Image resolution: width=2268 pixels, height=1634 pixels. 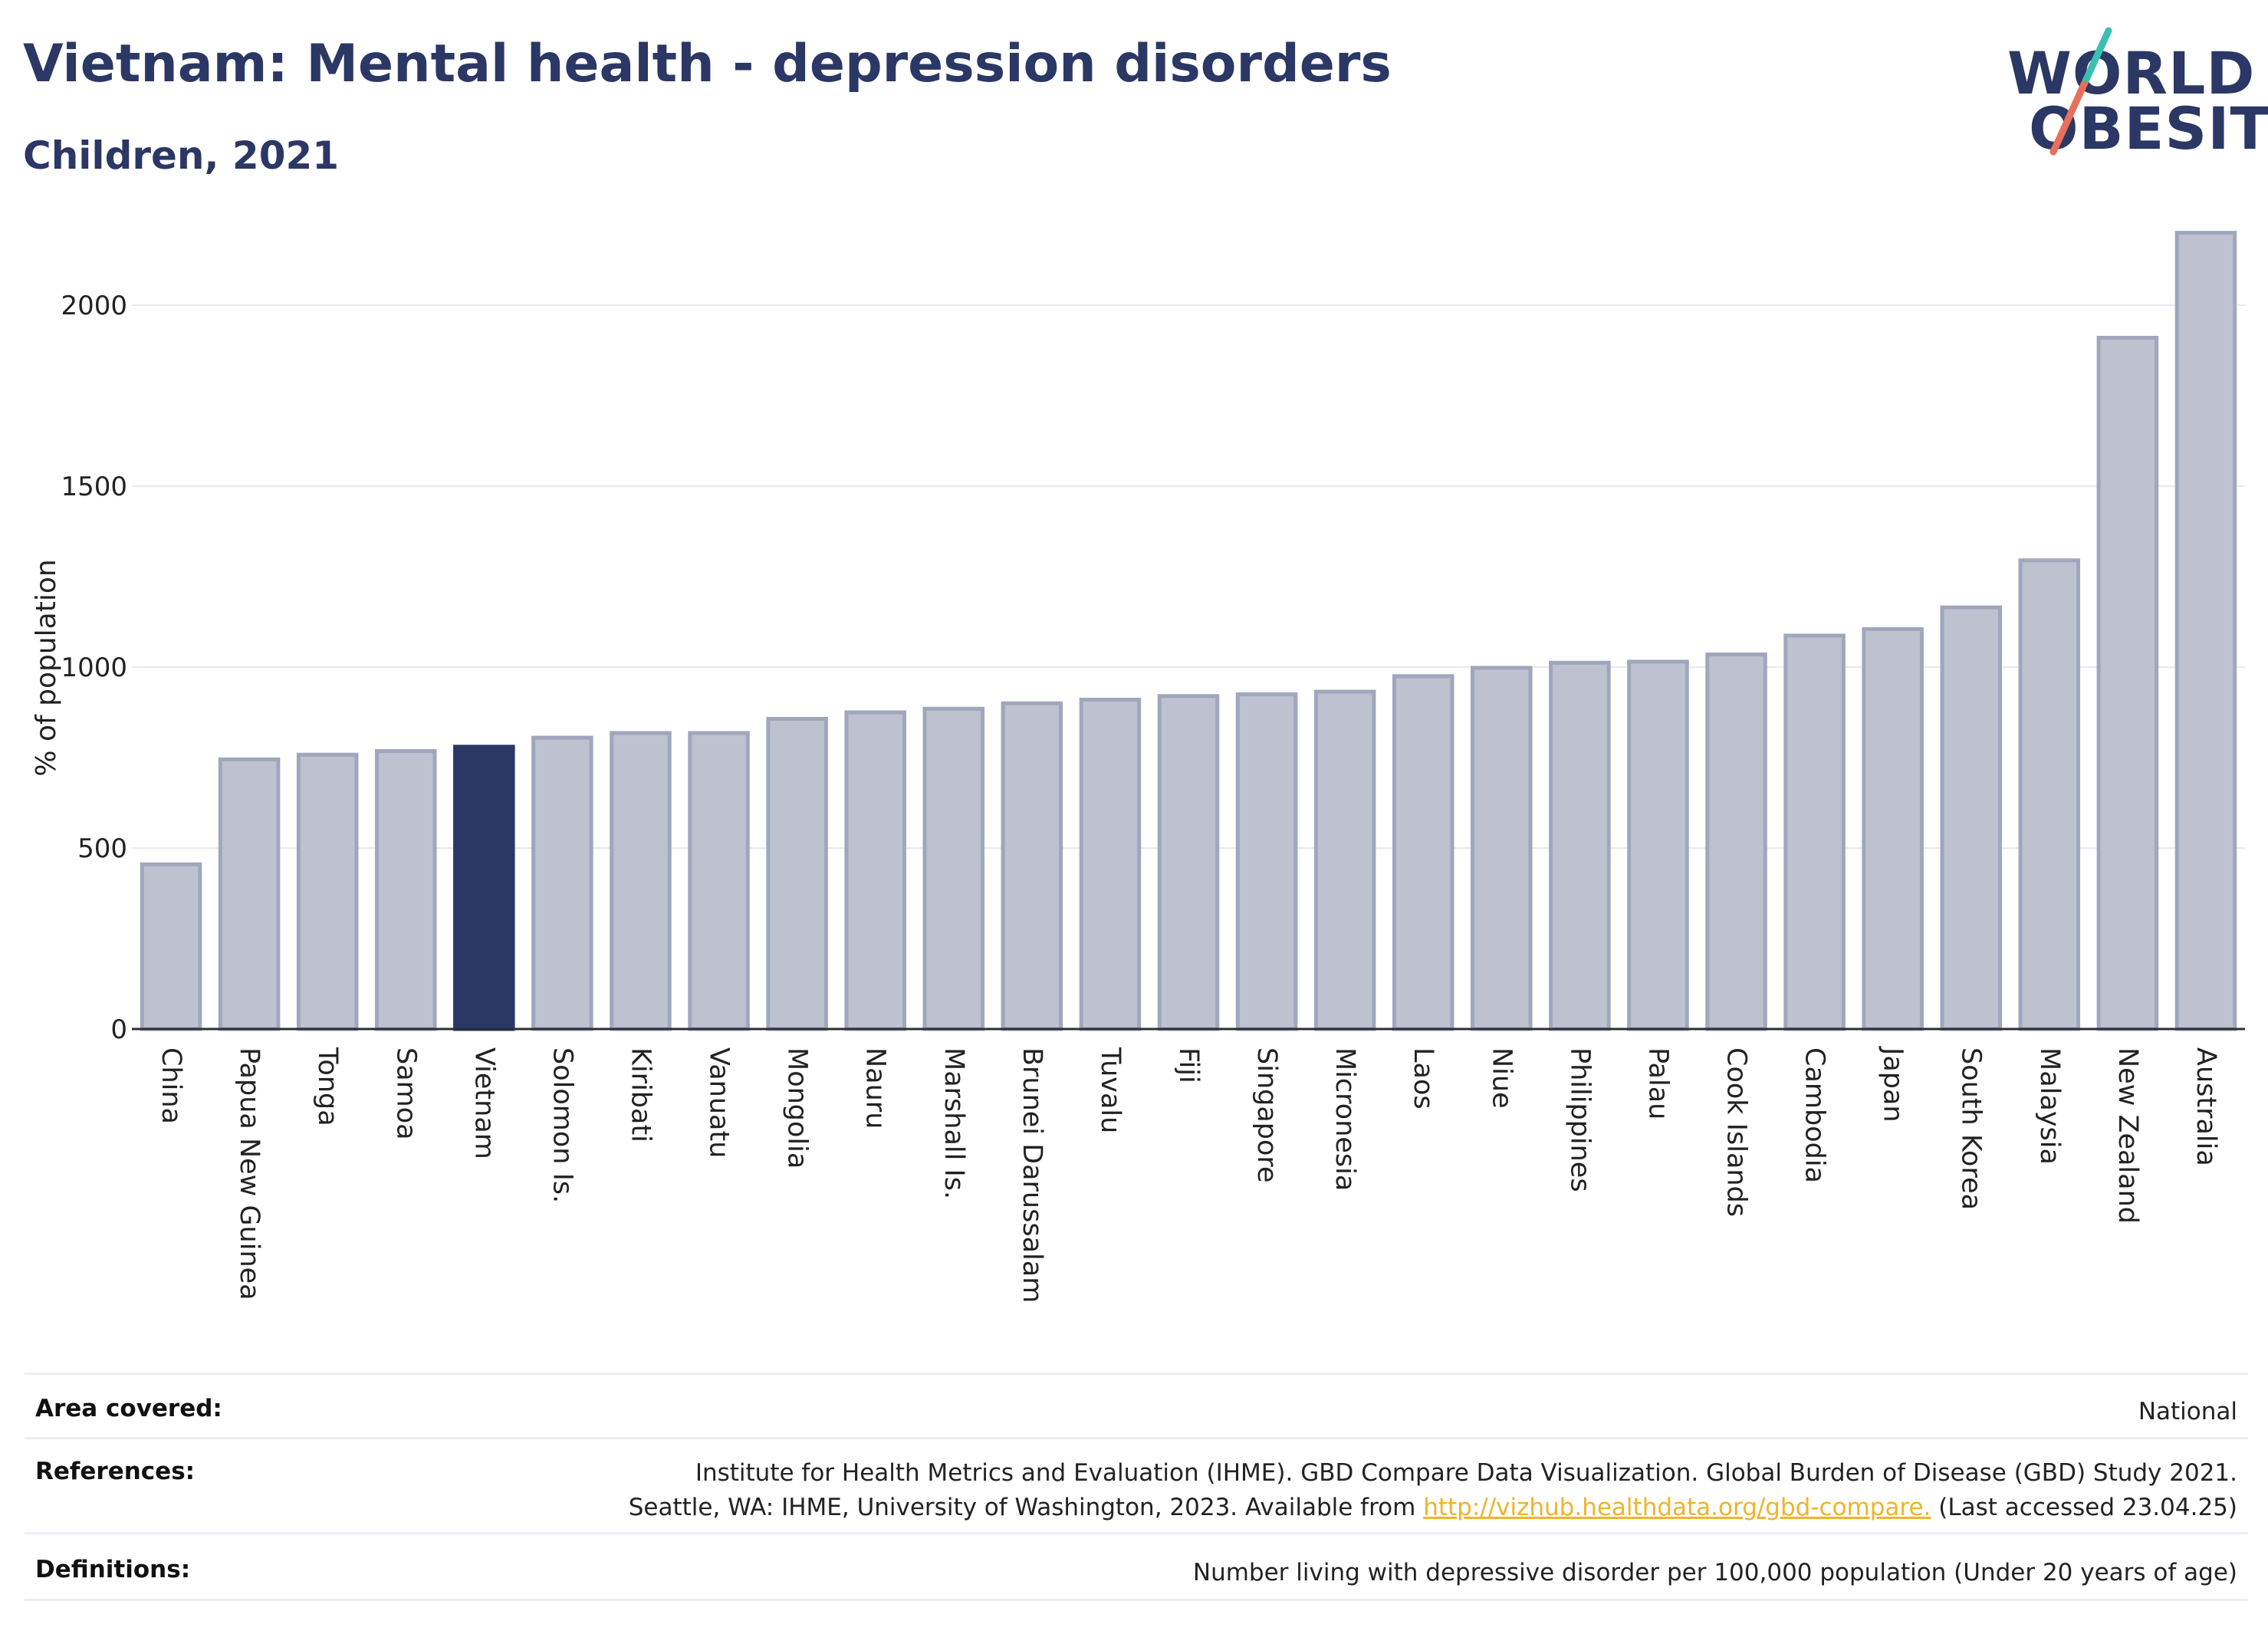 I want to click on x-tick-label: Malaysia, so click(x=2049, y=1106).